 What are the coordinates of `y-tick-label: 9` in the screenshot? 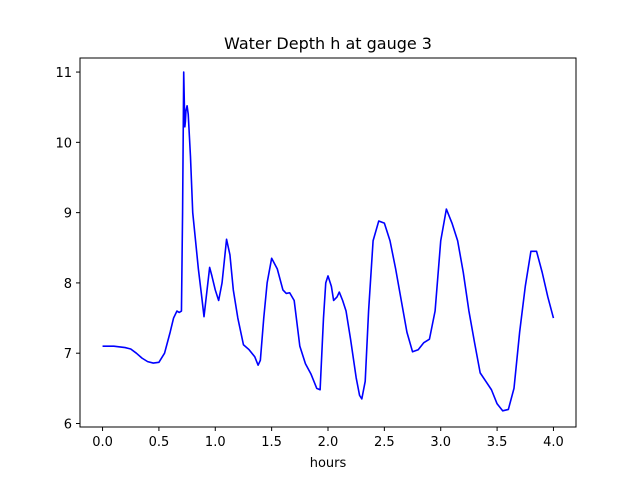 It's located at (68, 214).